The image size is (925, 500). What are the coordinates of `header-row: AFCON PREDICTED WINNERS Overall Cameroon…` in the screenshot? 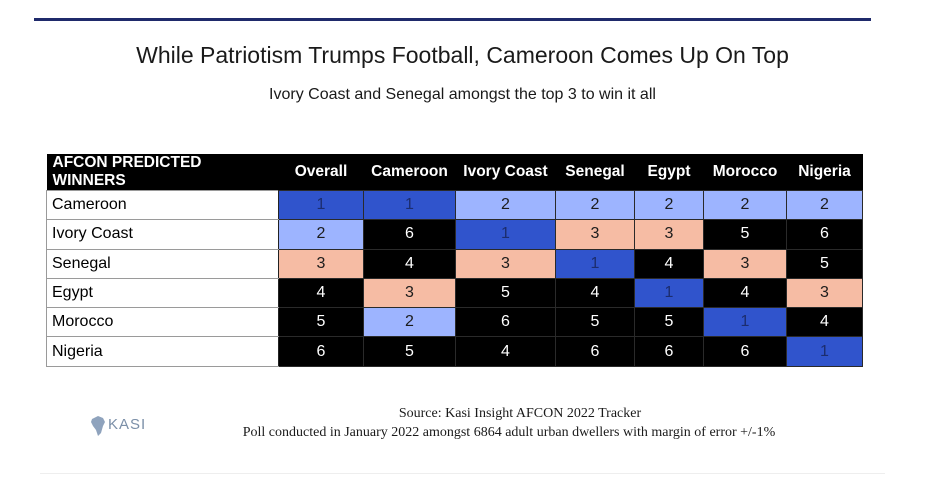 It's located at (454, 172).